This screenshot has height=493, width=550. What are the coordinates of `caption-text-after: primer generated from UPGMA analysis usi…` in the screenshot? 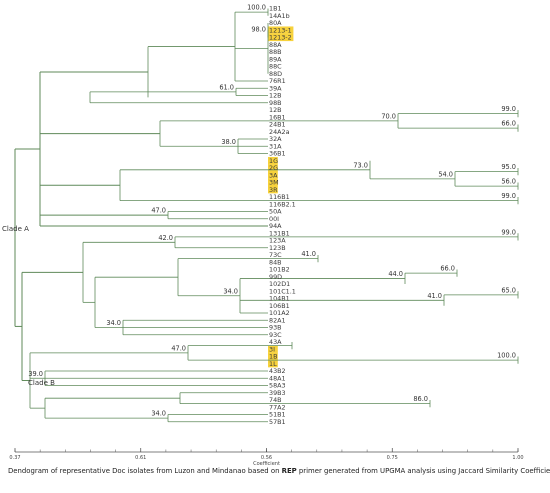 It's located at (423, 471).